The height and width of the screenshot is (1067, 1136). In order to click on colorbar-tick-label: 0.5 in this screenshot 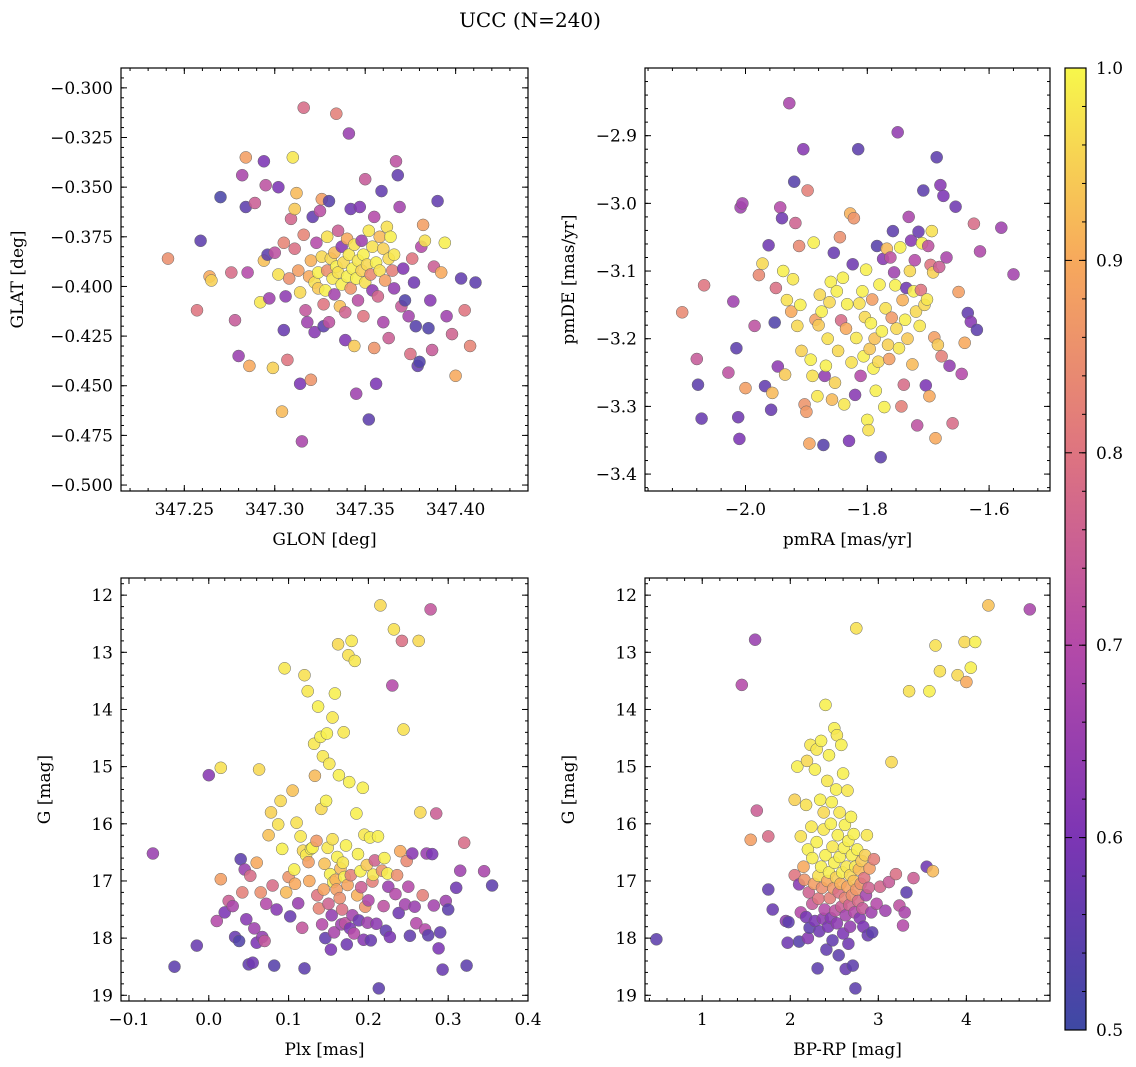, I will do `click(1109, 1031)`.